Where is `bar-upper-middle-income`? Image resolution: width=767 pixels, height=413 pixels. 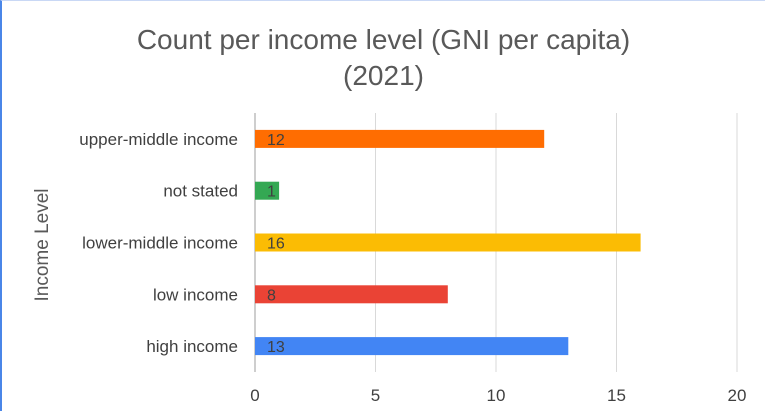 bar-upper-middle-income is located at coordinates (400, 138).